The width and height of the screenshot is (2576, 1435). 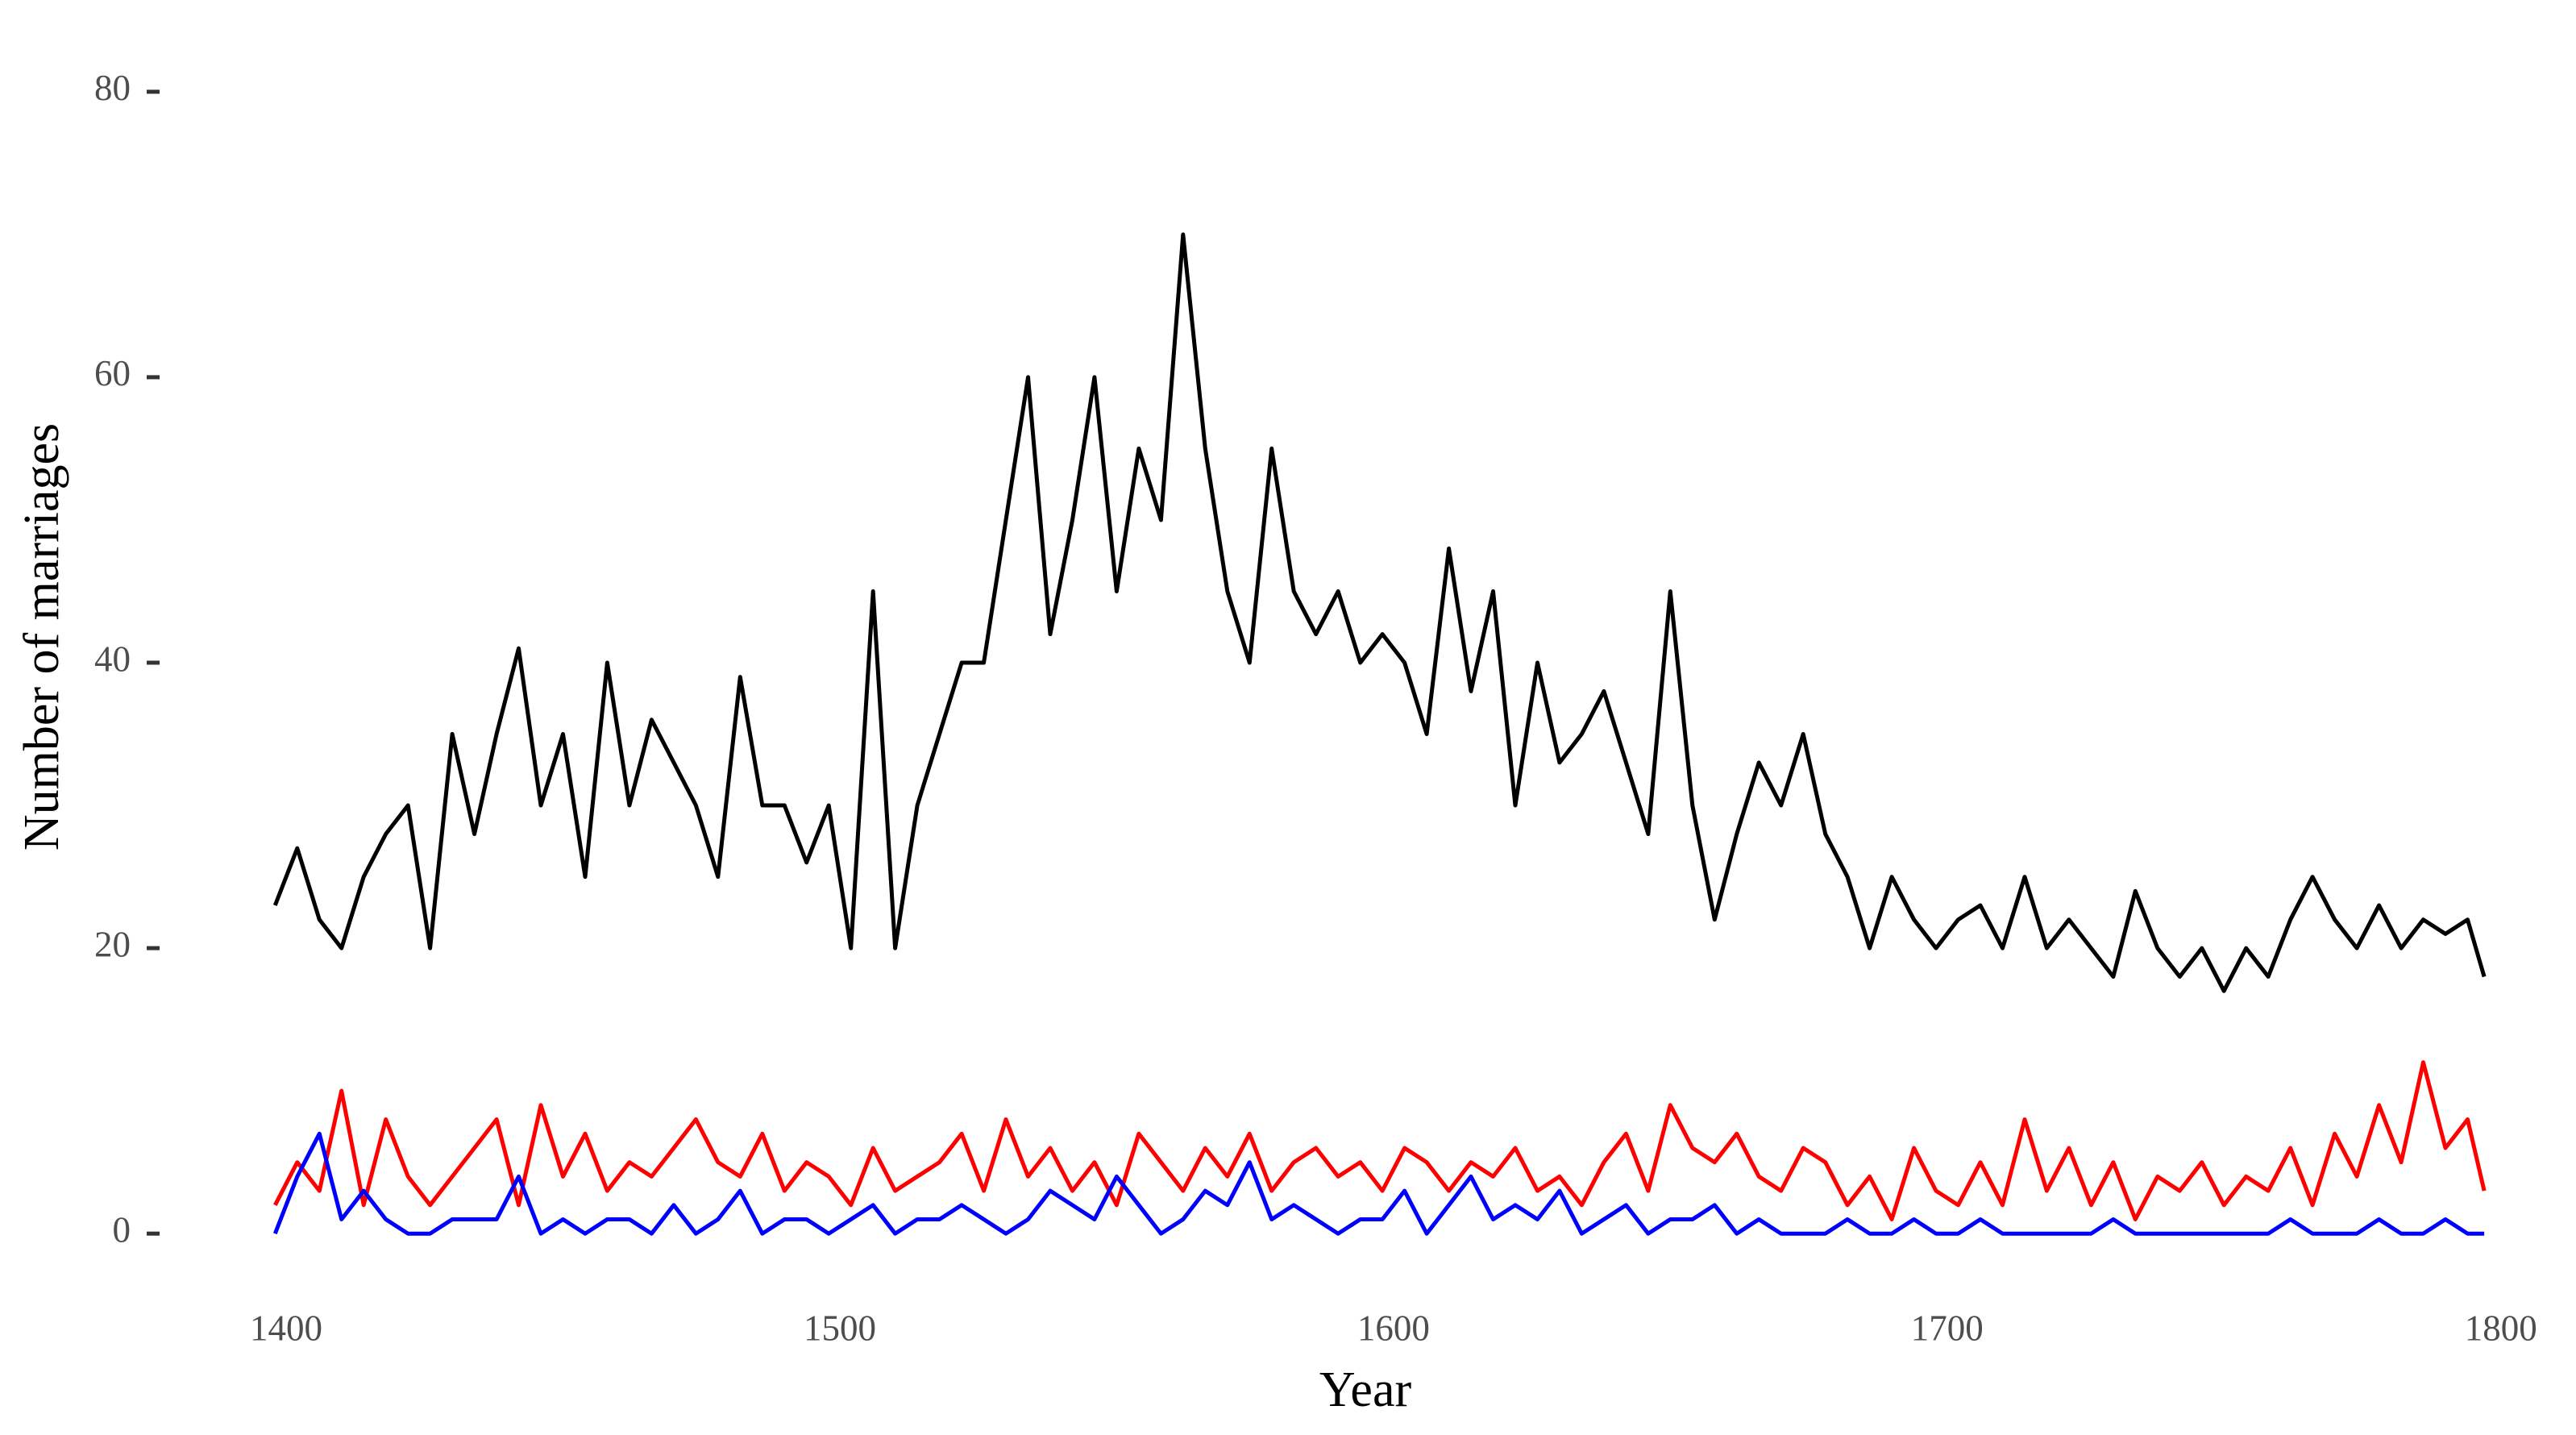 I want to click on y-tick-label: 80, so click(x=112, y=88).